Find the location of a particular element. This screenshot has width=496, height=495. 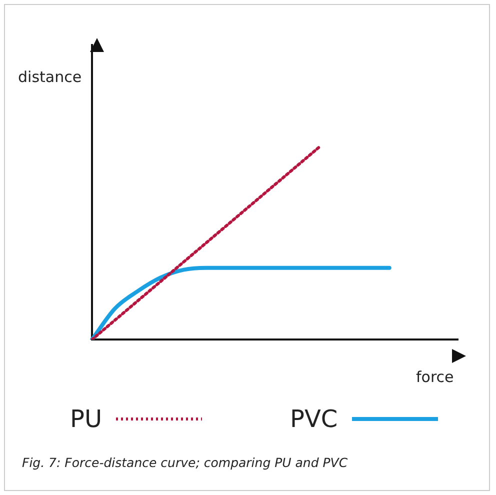

y-axis-title: distance is located at coordinates (50, 77).